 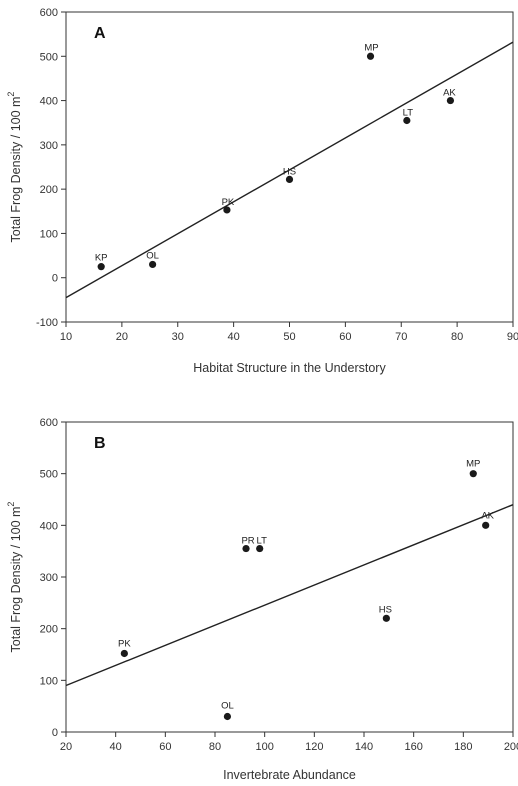 I want to click on x-tick-label: 50, so click(x=289, y=337).